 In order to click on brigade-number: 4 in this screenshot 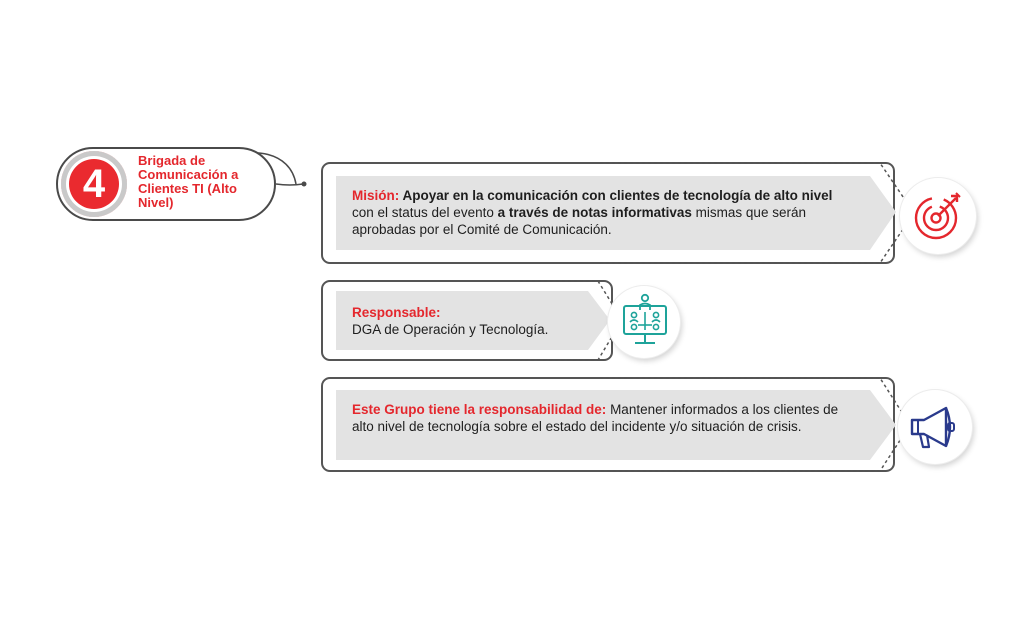, I will do `click(94, 184)`.